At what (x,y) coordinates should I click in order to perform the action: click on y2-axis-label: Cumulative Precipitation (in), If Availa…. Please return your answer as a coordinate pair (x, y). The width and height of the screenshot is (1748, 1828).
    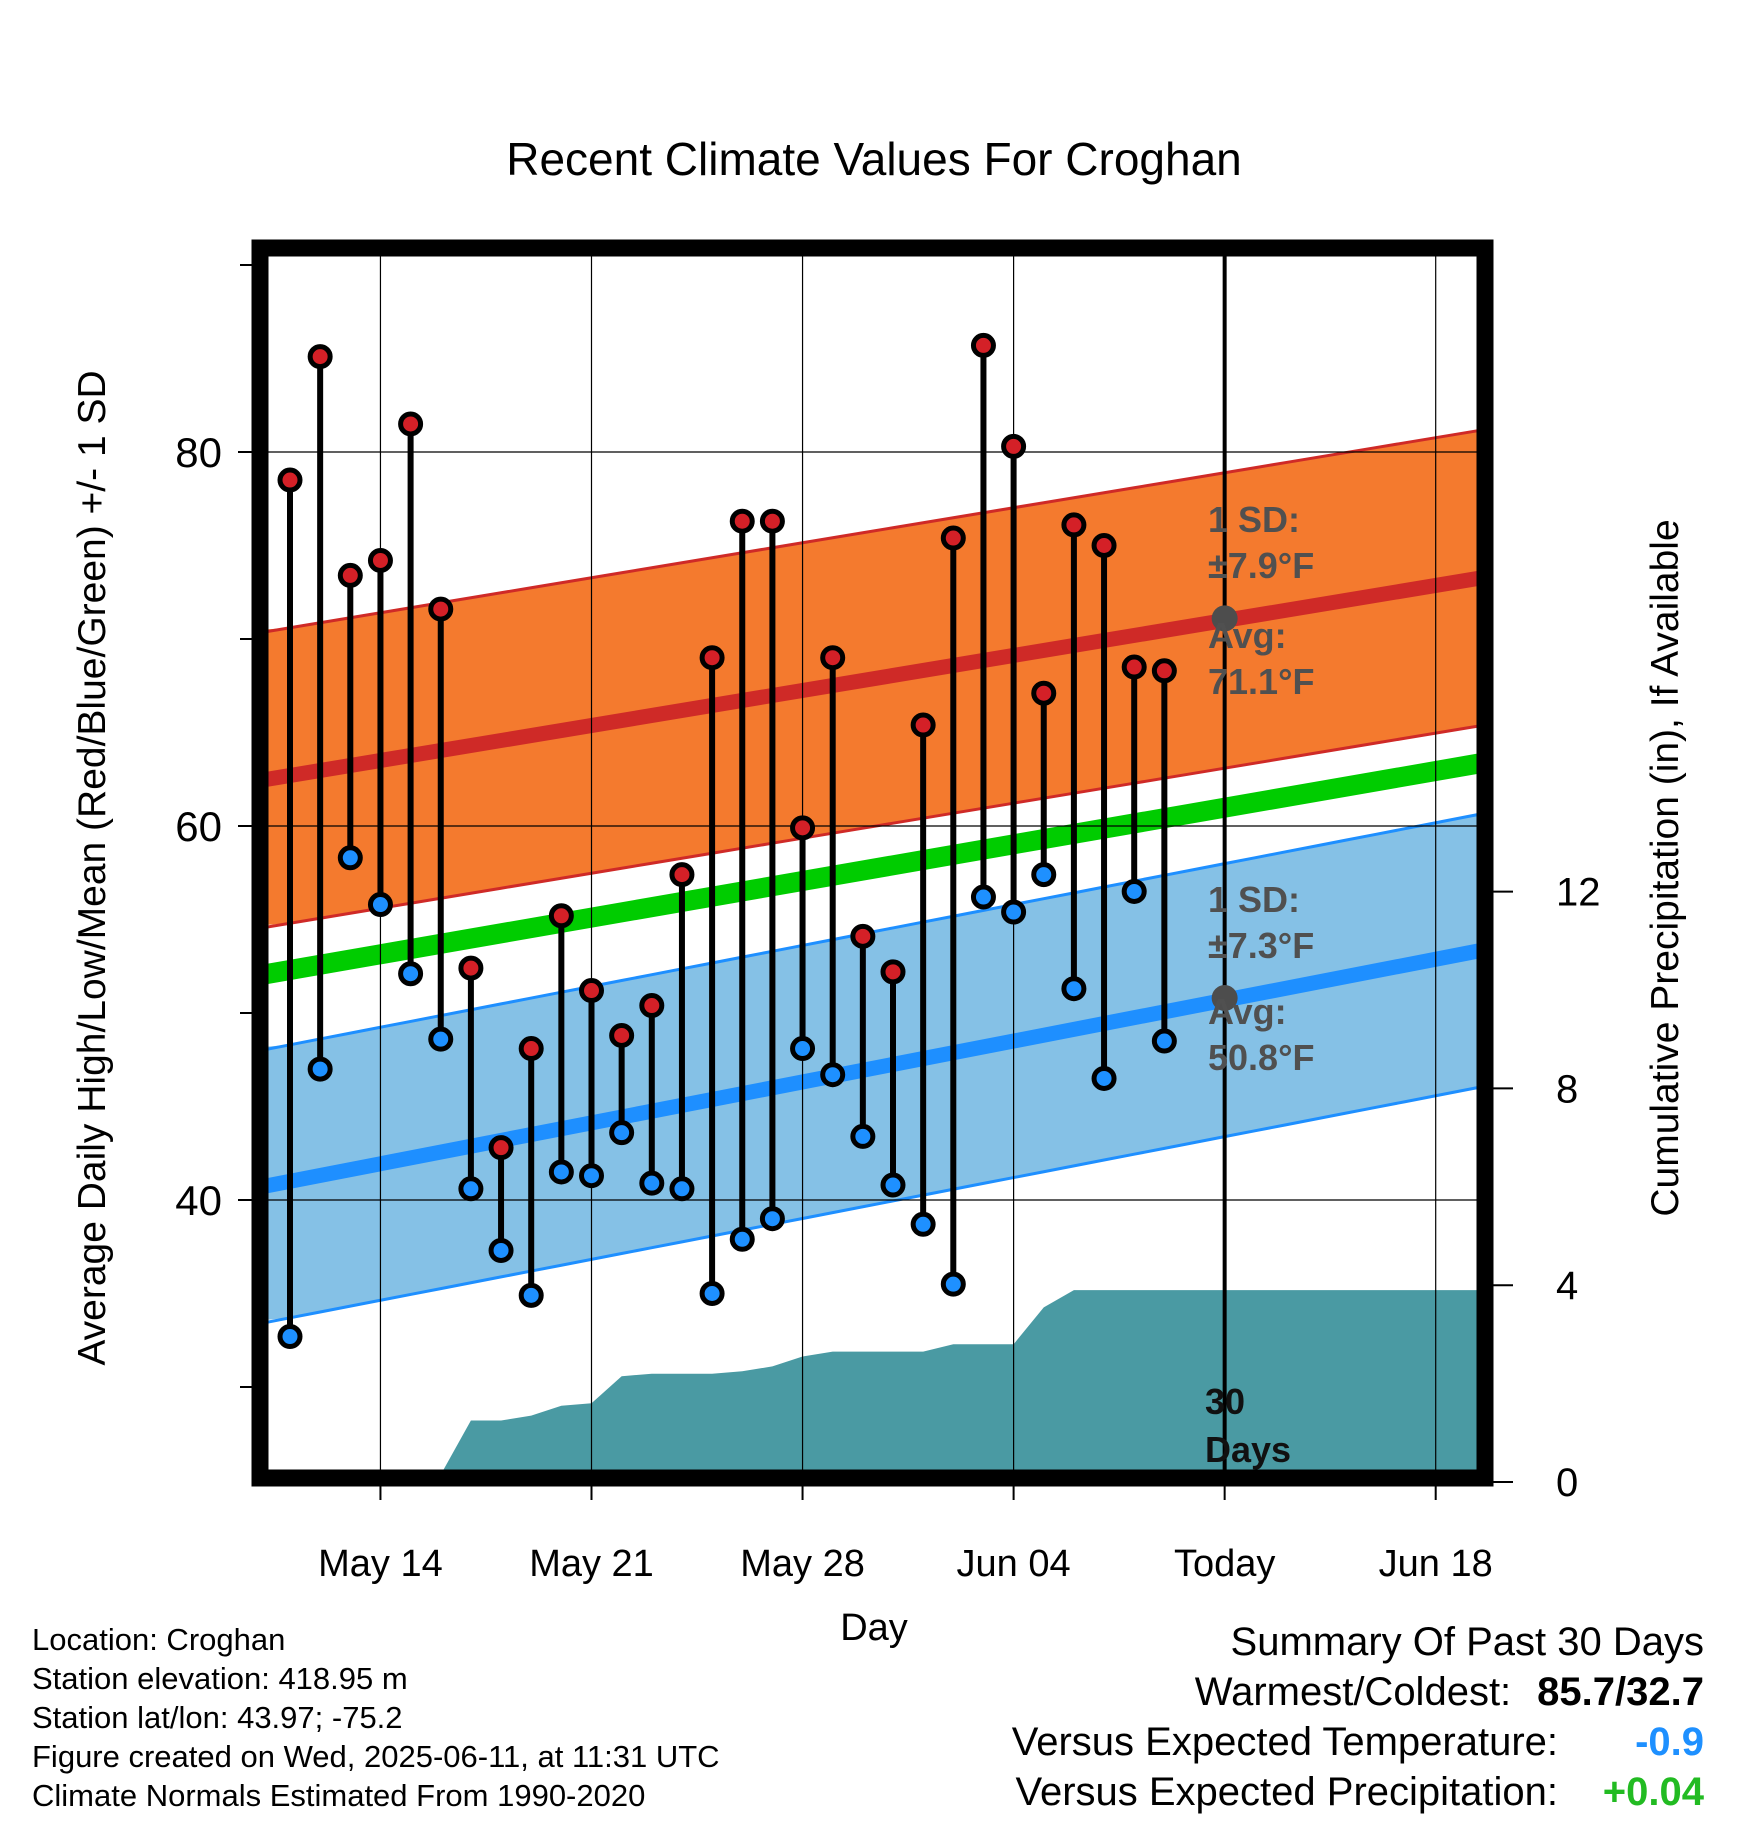
    Looking at the image, I should click on (1665, 867).